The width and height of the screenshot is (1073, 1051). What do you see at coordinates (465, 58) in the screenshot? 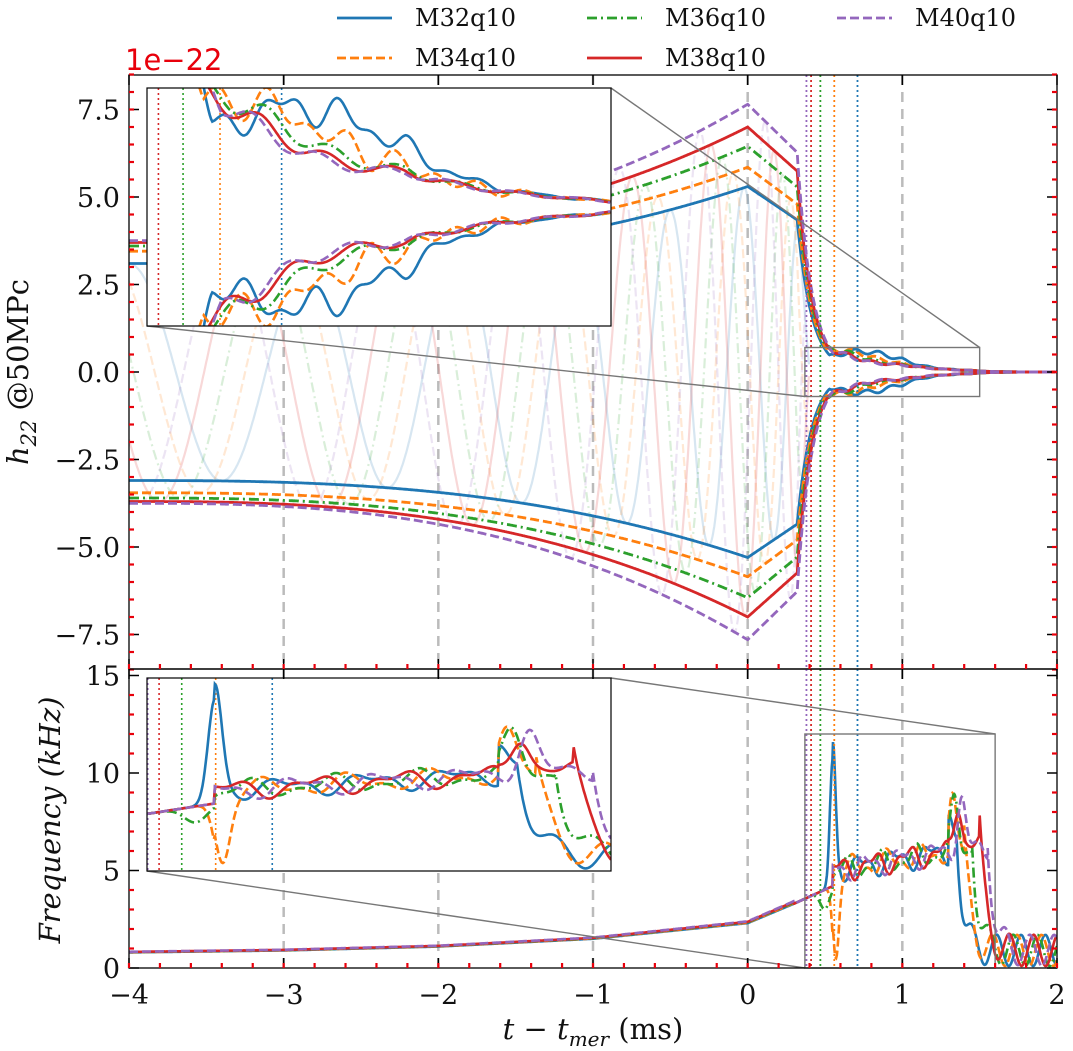
I see `legend-label-M34q10: M34q10` at bounding box center [465, 58].